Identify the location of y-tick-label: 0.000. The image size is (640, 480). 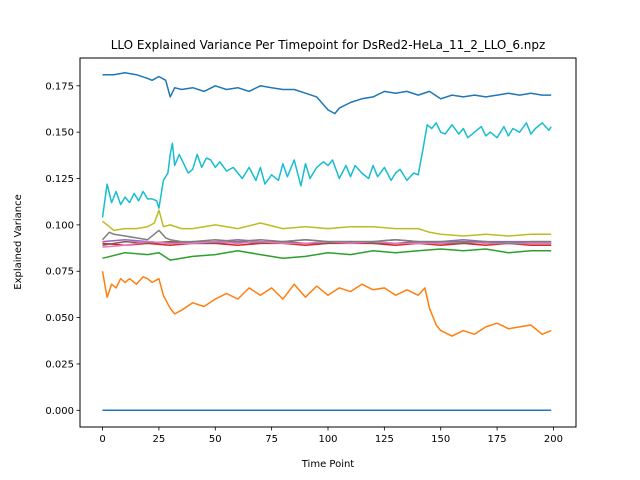
(59, 411).